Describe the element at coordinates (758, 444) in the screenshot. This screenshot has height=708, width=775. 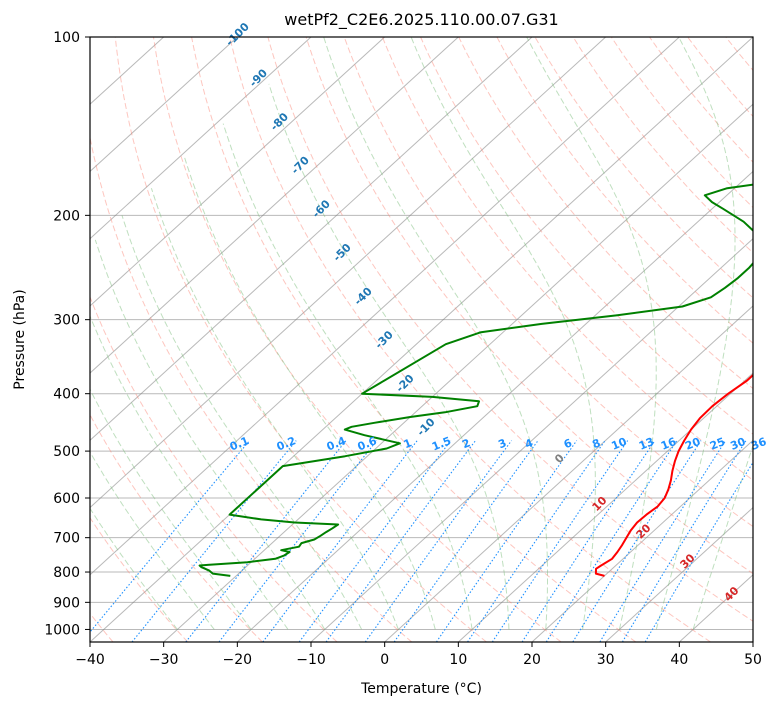
I see `mixing-ratio-label: 36` at that location.